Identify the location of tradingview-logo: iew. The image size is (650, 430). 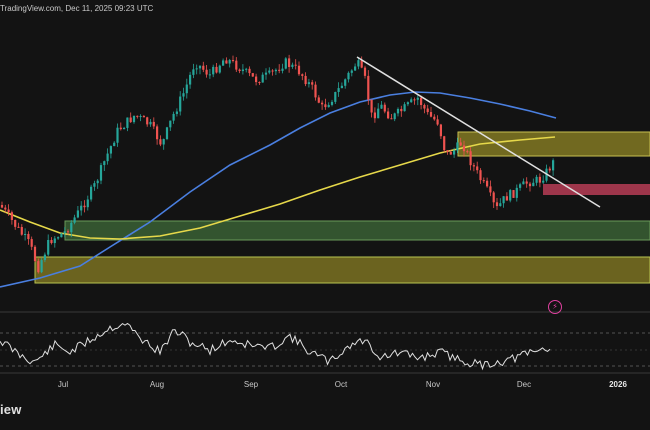
(11, 409).